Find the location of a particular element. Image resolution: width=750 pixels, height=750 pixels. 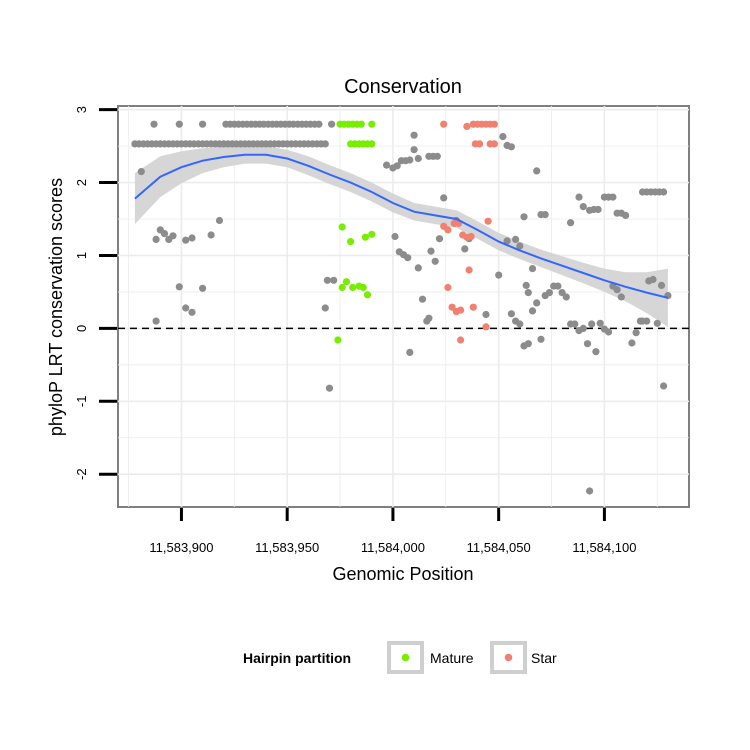

y-axis-label: phyloP LRT conservation scores is located at coordinates (56, 307).